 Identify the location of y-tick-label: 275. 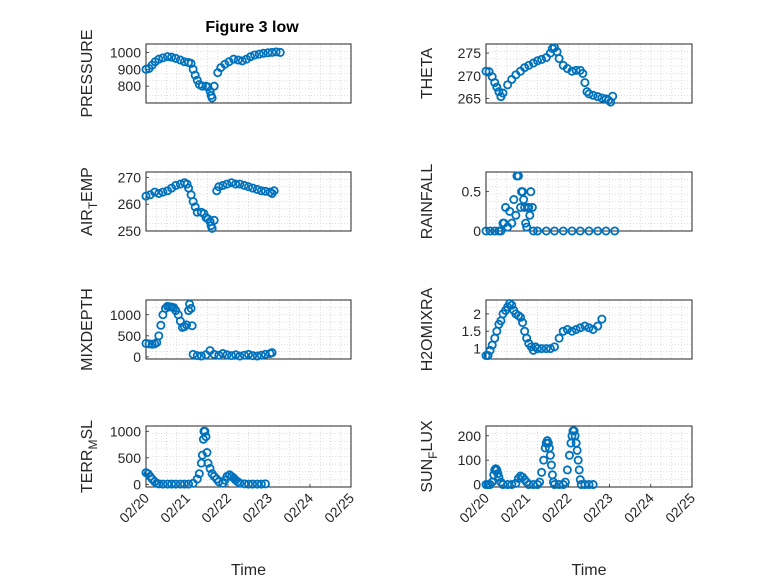
(470, 53).